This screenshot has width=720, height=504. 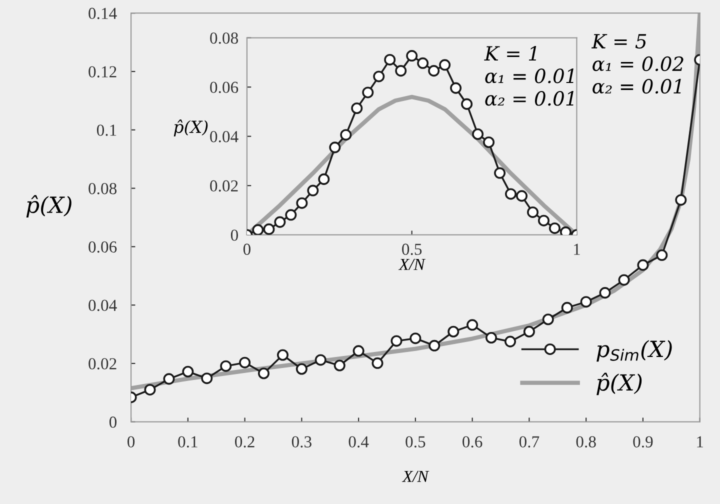 What do you see at coordinates (586, 442) in the screenshot?
I see `x-tick-label: 0.8` at bounding box center [586, 442].